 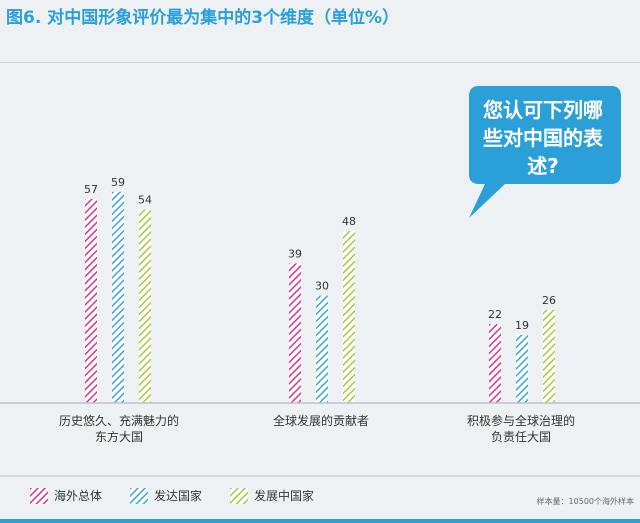 What do you see at coordinates (118, 429) in the screenshot?
I see `category-label-1: 历史悠久、充满魅力的 东方大国` at bounding box center [118, 429].